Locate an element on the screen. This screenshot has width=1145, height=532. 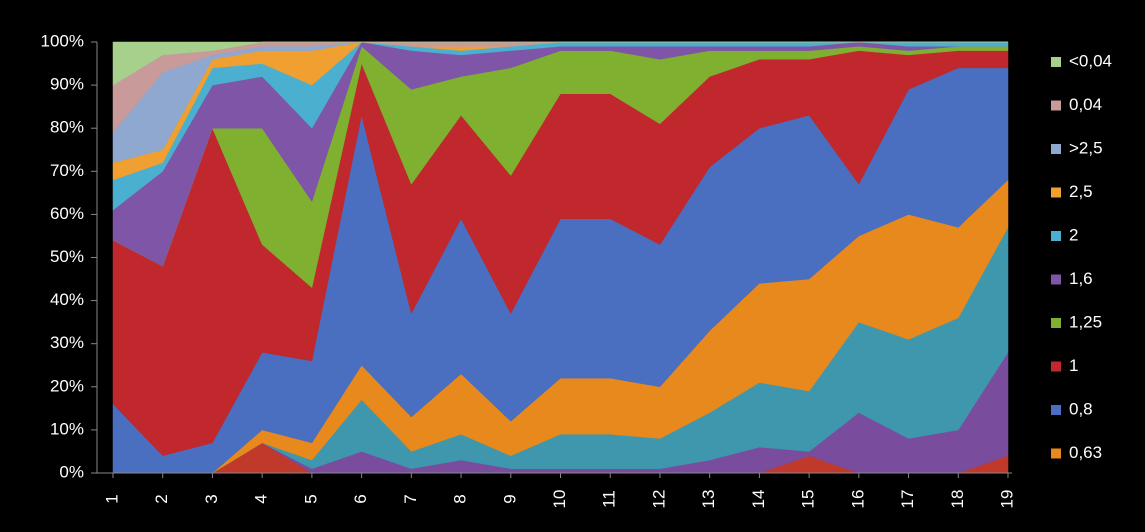
legend-label: 0,04 is located at coordinates (1085, 104).